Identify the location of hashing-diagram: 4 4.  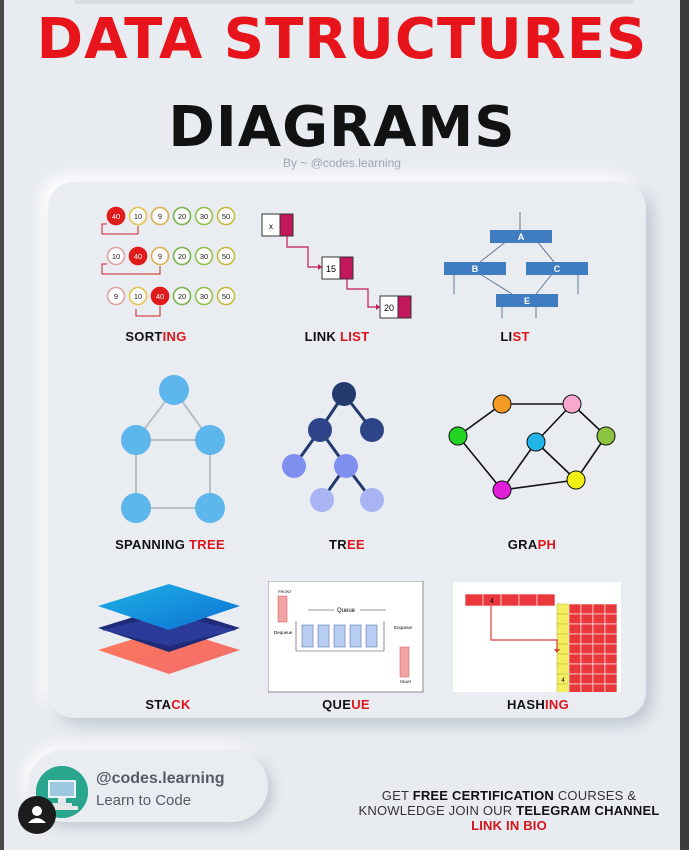
(537, 637).